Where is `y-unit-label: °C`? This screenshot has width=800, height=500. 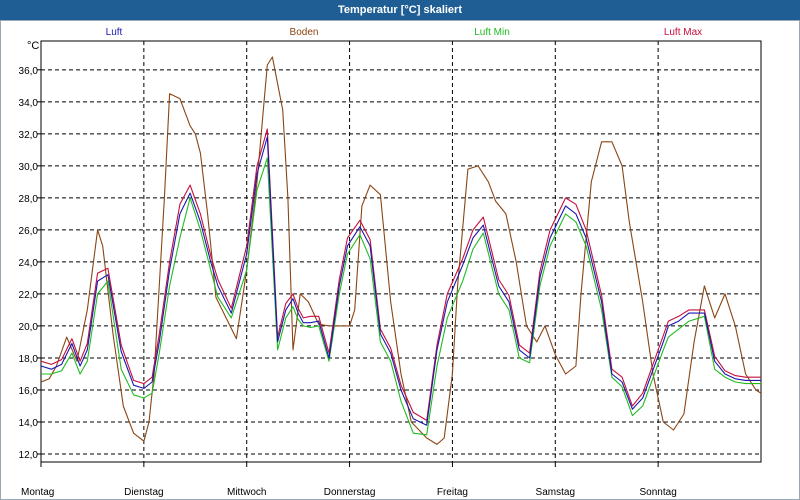
y-unit-label: °C is located at coordinates (33, 46).